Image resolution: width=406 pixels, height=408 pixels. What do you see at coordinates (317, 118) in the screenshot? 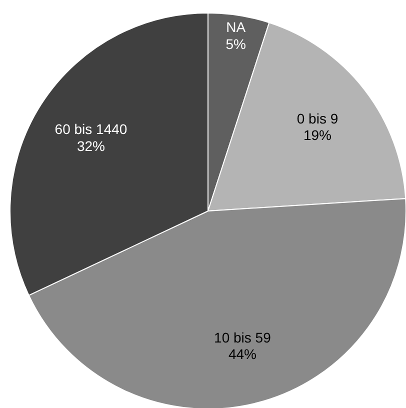
I see `slice-label: 0 bis 9` at bounding box center [317, 118].